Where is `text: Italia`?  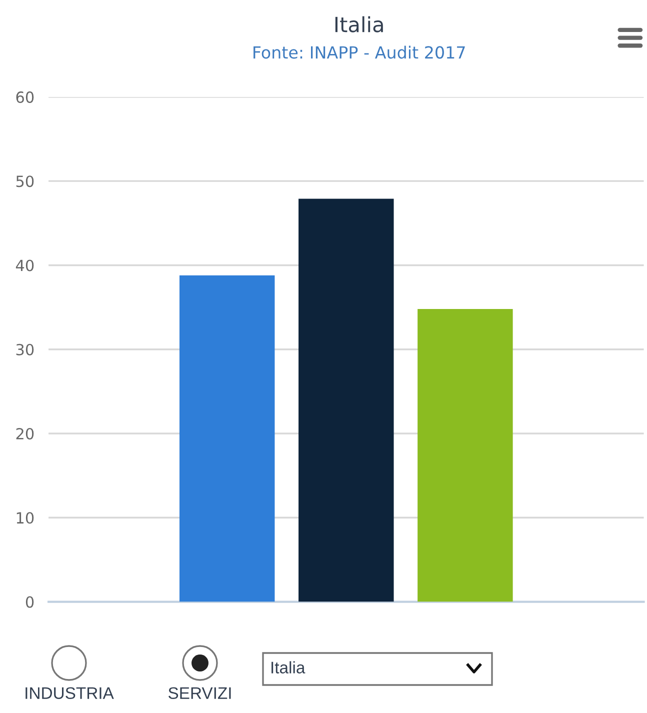
text: Italia is located at coordinates (289, 667).